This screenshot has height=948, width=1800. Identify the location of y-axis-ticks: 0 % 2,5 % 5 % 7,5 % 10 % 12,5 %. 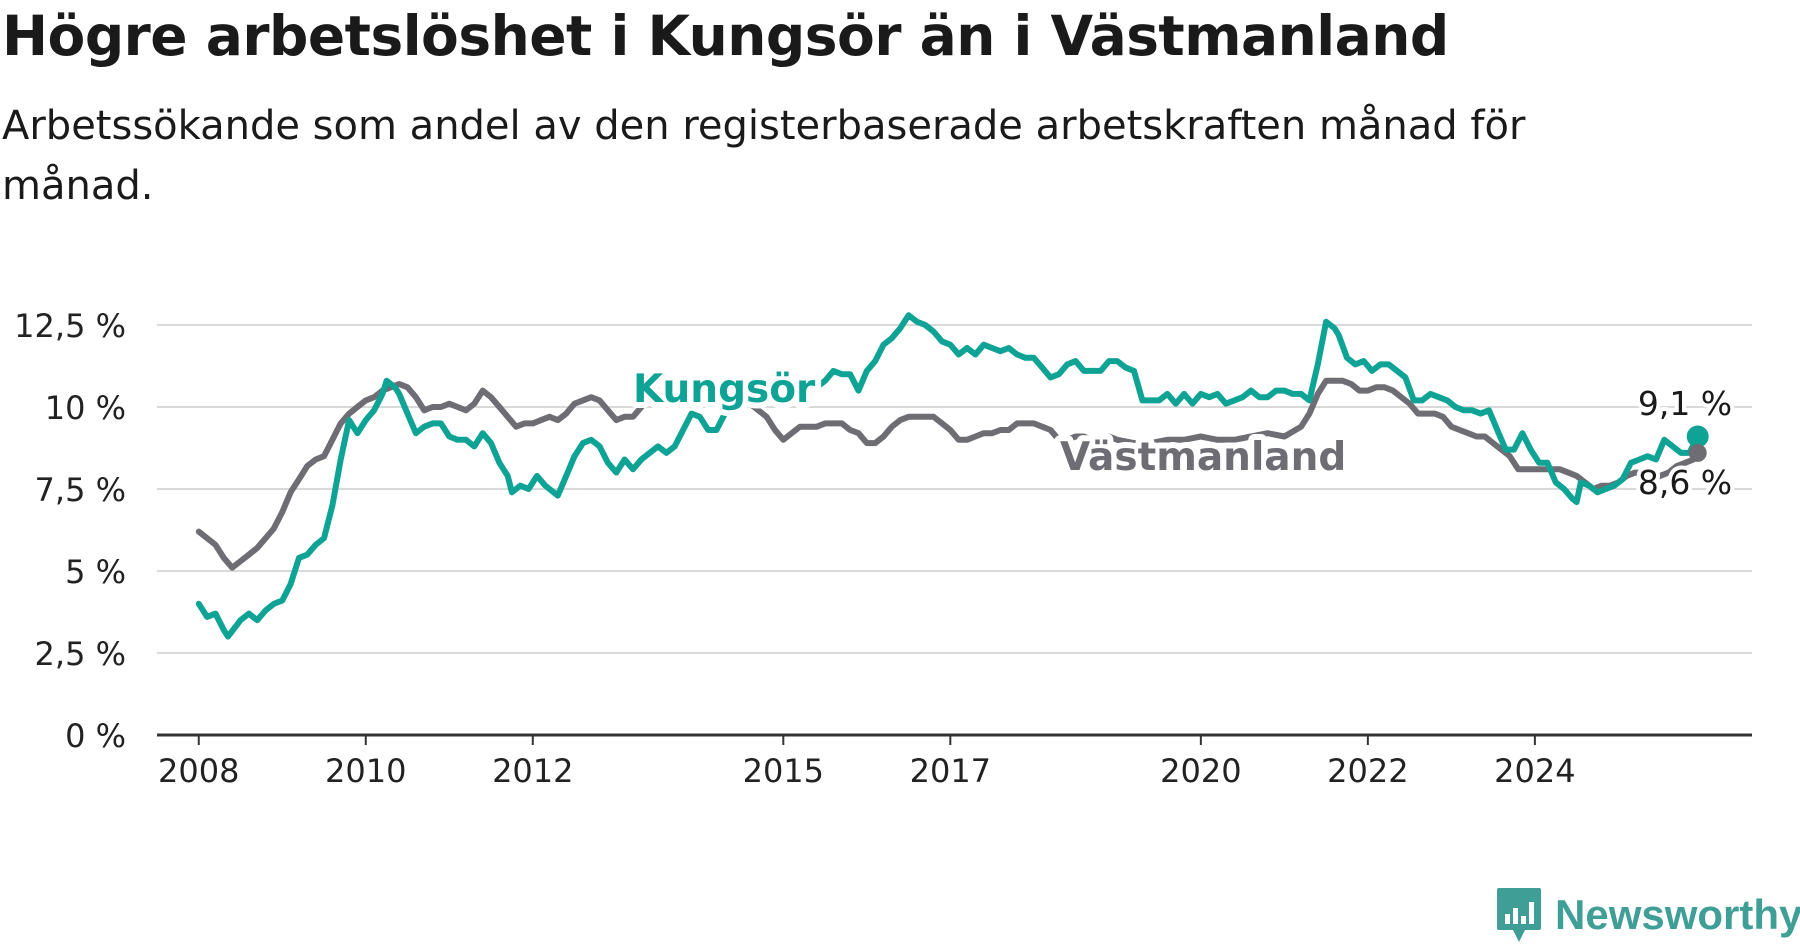
(70, 531).